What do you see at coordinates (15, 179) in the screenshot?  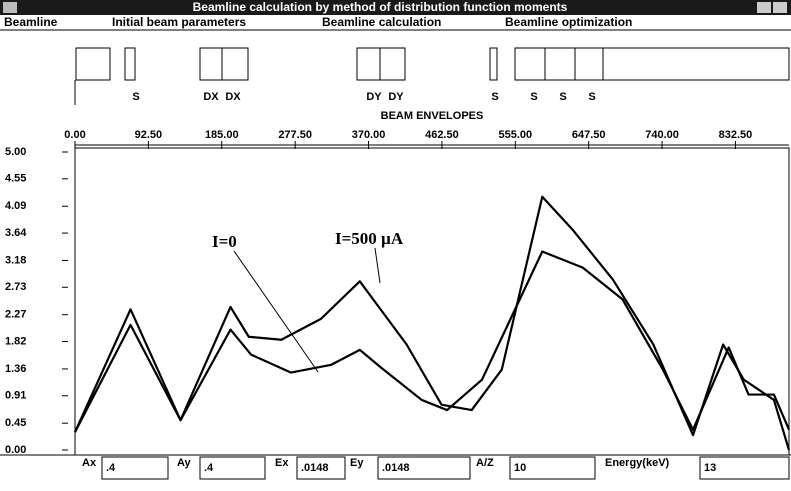 I see `y-tick-label: 4.55` at bounding box center [15, 179].